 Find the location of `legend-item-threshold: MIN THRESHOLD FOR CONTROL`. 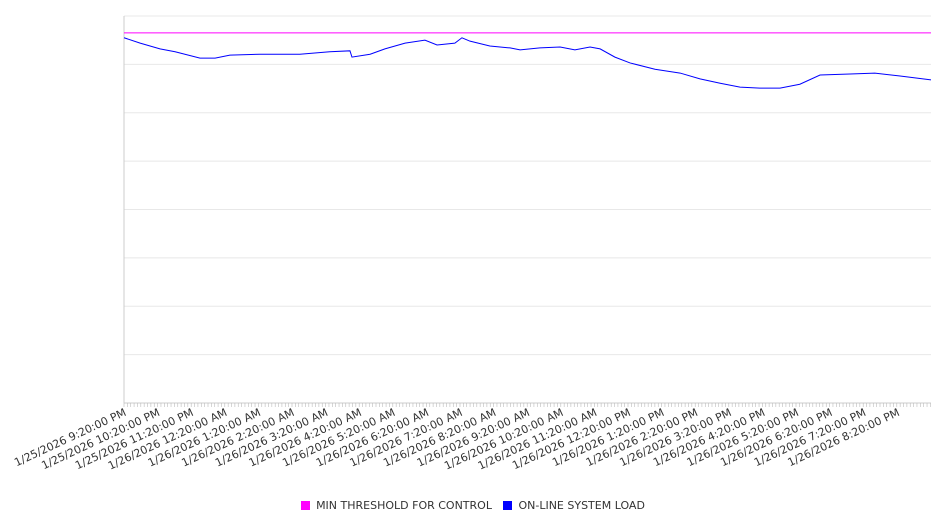

legend-item-threshold: MIN THRESHOLD FOR CONTROL is located at coordinates (396, 505).